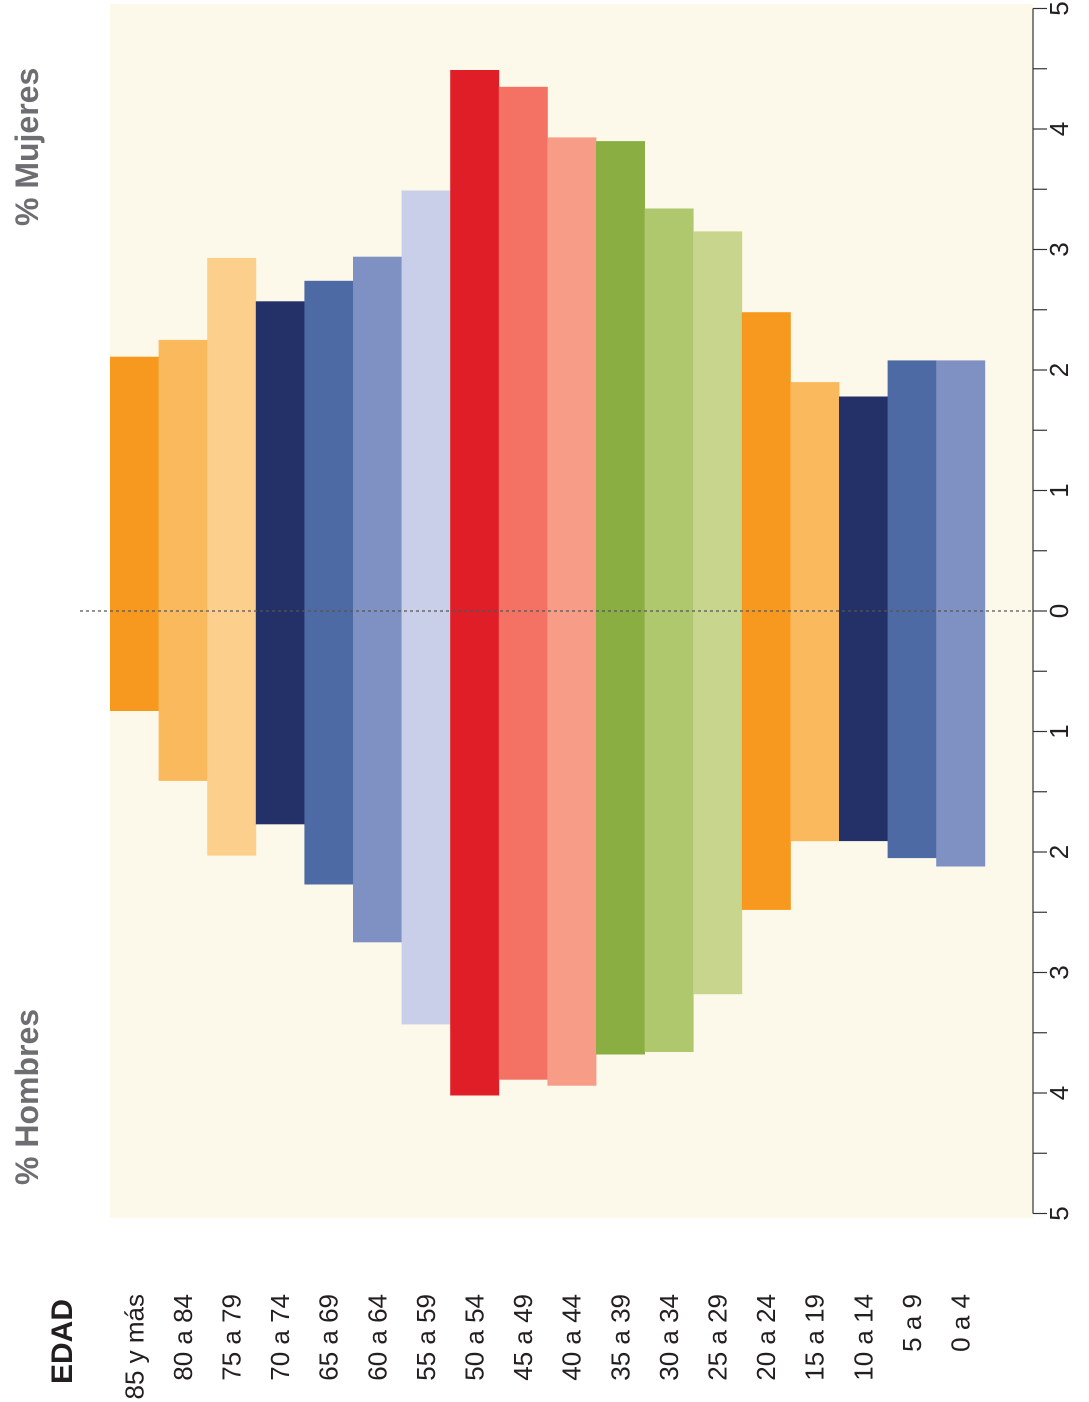  What do you see at coordinates (27, 1097) in the screenshot?
I see `men-label: % Hombres` at bounding box center [27, 1097].